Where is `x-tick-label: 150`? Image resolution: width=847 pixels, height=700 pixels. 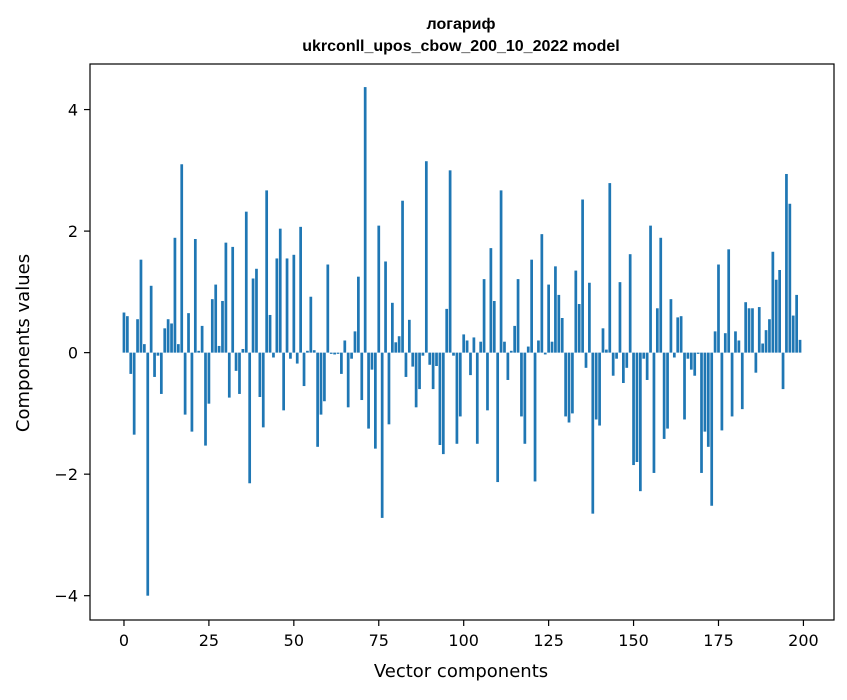 x-tick-label: 150 is located at coordinates (633, 640).